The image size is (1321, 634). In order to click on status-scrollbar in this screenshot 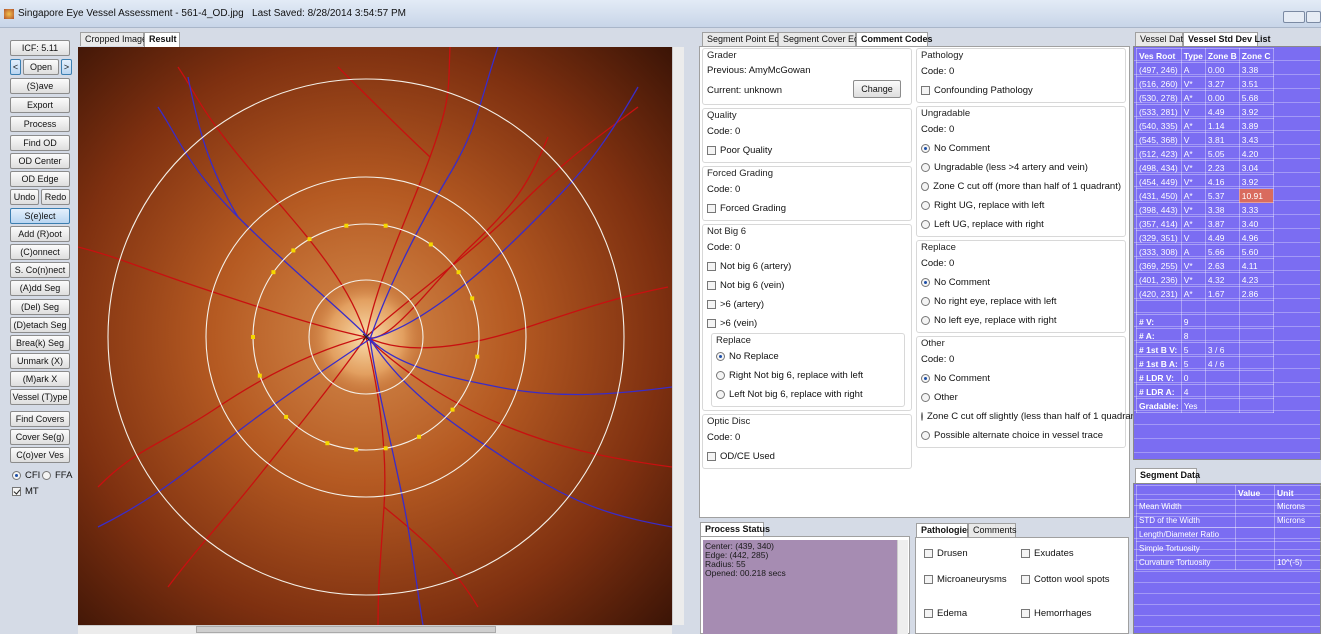, I will do `click(902, 587)`.